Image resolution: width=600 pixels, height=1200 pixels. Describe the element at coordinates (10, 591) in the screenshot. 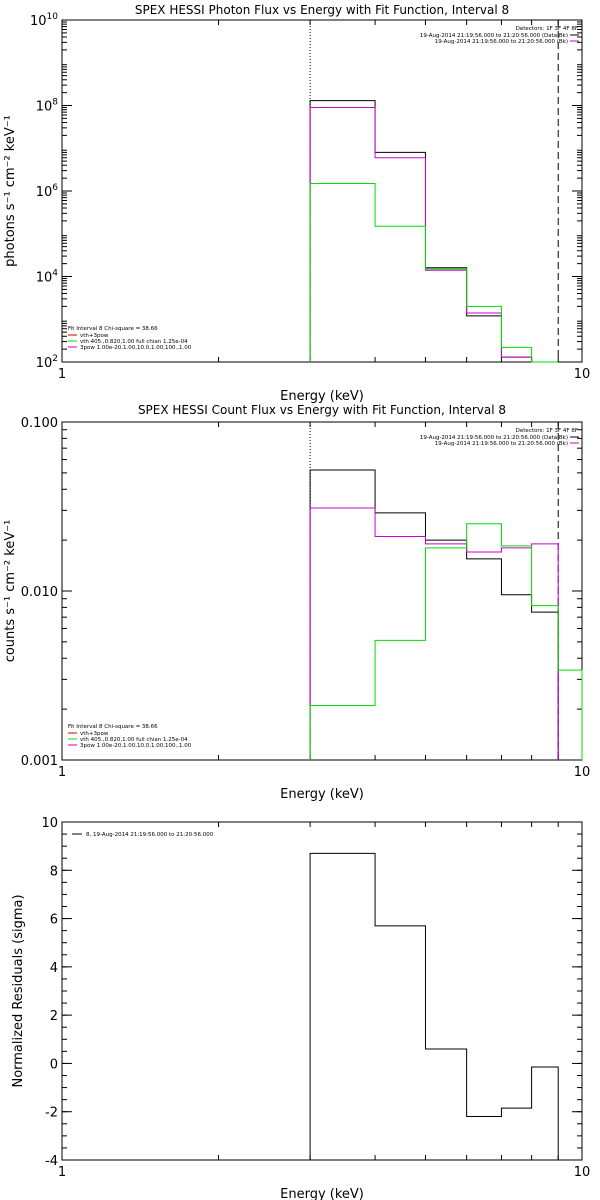

I see `y-axis-label: counts s⁻¹ cm⁻² keV⁻¹` at that location.